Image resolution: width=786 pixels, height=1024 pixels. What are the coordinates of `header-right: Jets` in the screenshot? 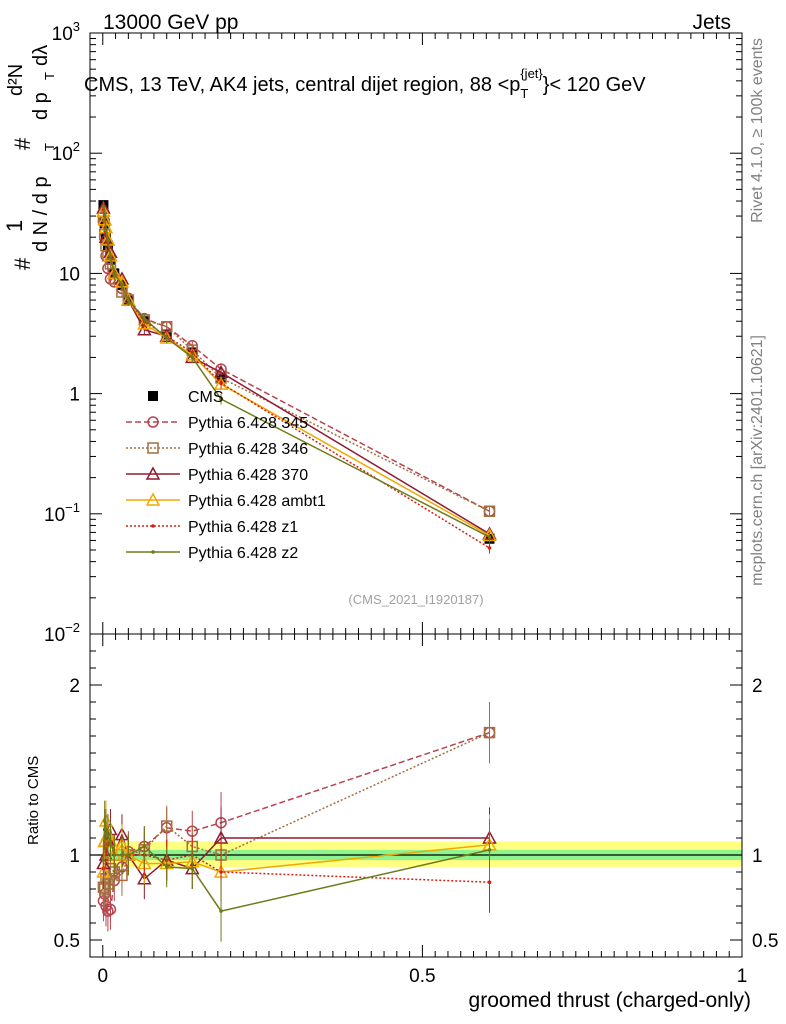 It's located at (711, 22).